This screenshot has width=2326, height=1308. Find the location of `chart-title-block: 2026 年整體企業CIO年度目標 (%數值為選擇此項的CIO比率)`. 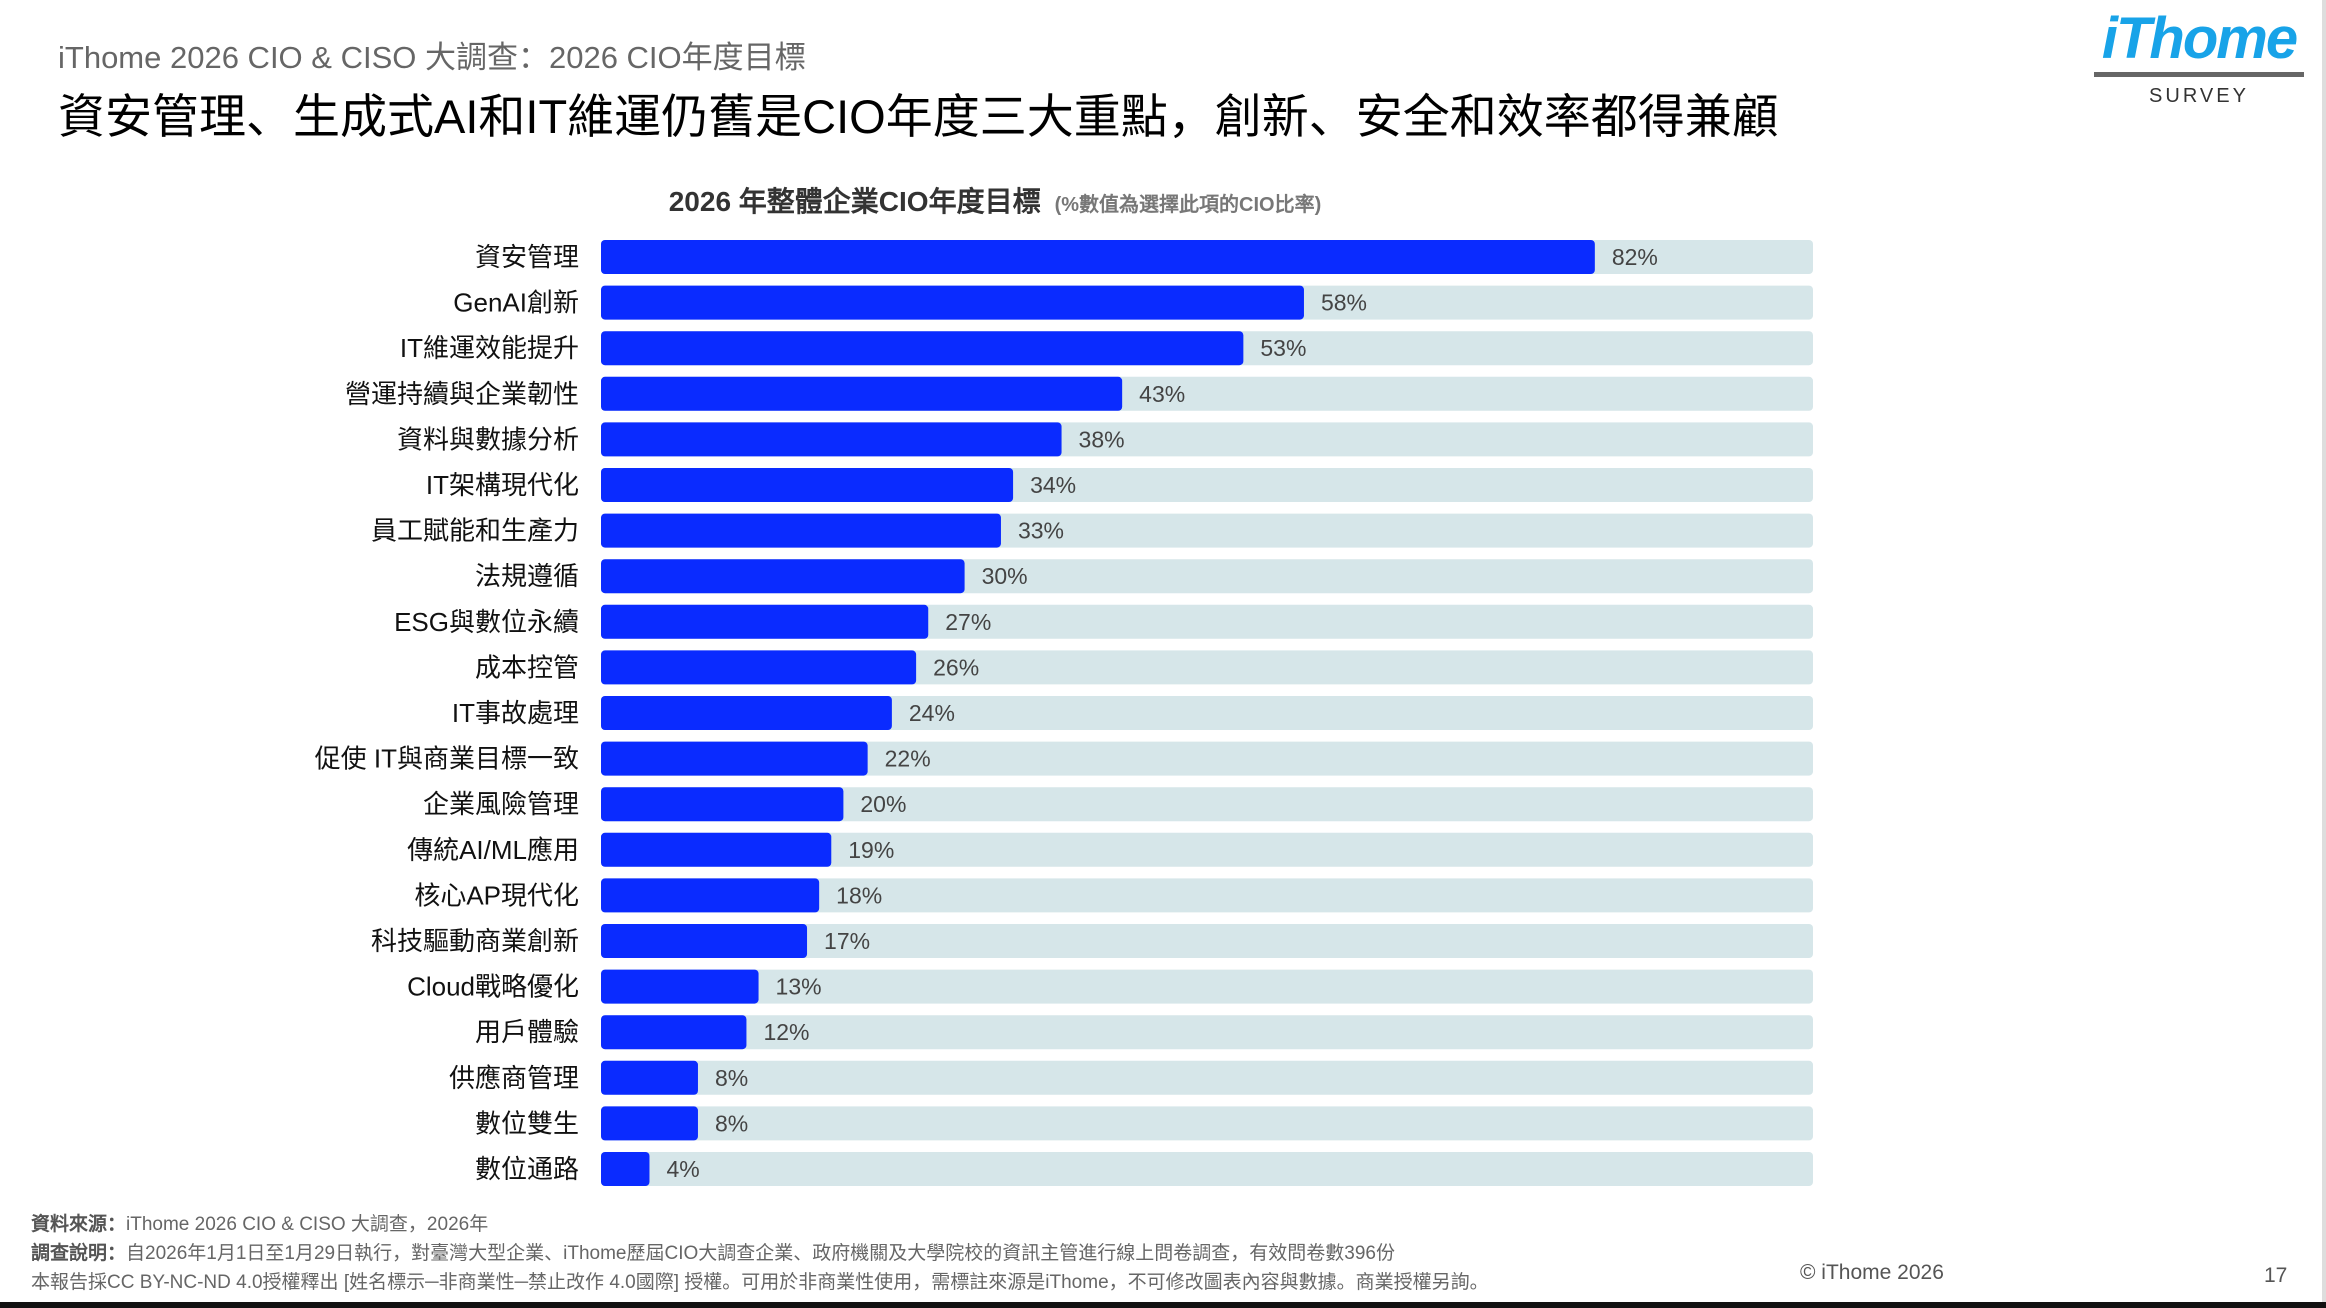

chart-title-block: 2026 年整體企業CIO年度目標 (%數值為選擇此項的CIO比率) is located at coordinates (995, 200).